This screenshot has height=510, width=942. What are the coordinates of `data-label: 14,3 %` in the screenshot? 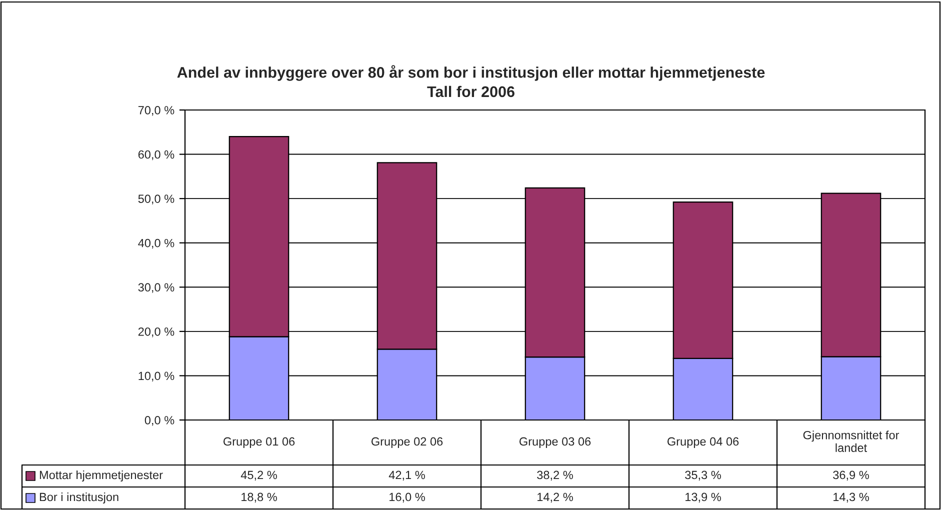 It's located at (851, 497).